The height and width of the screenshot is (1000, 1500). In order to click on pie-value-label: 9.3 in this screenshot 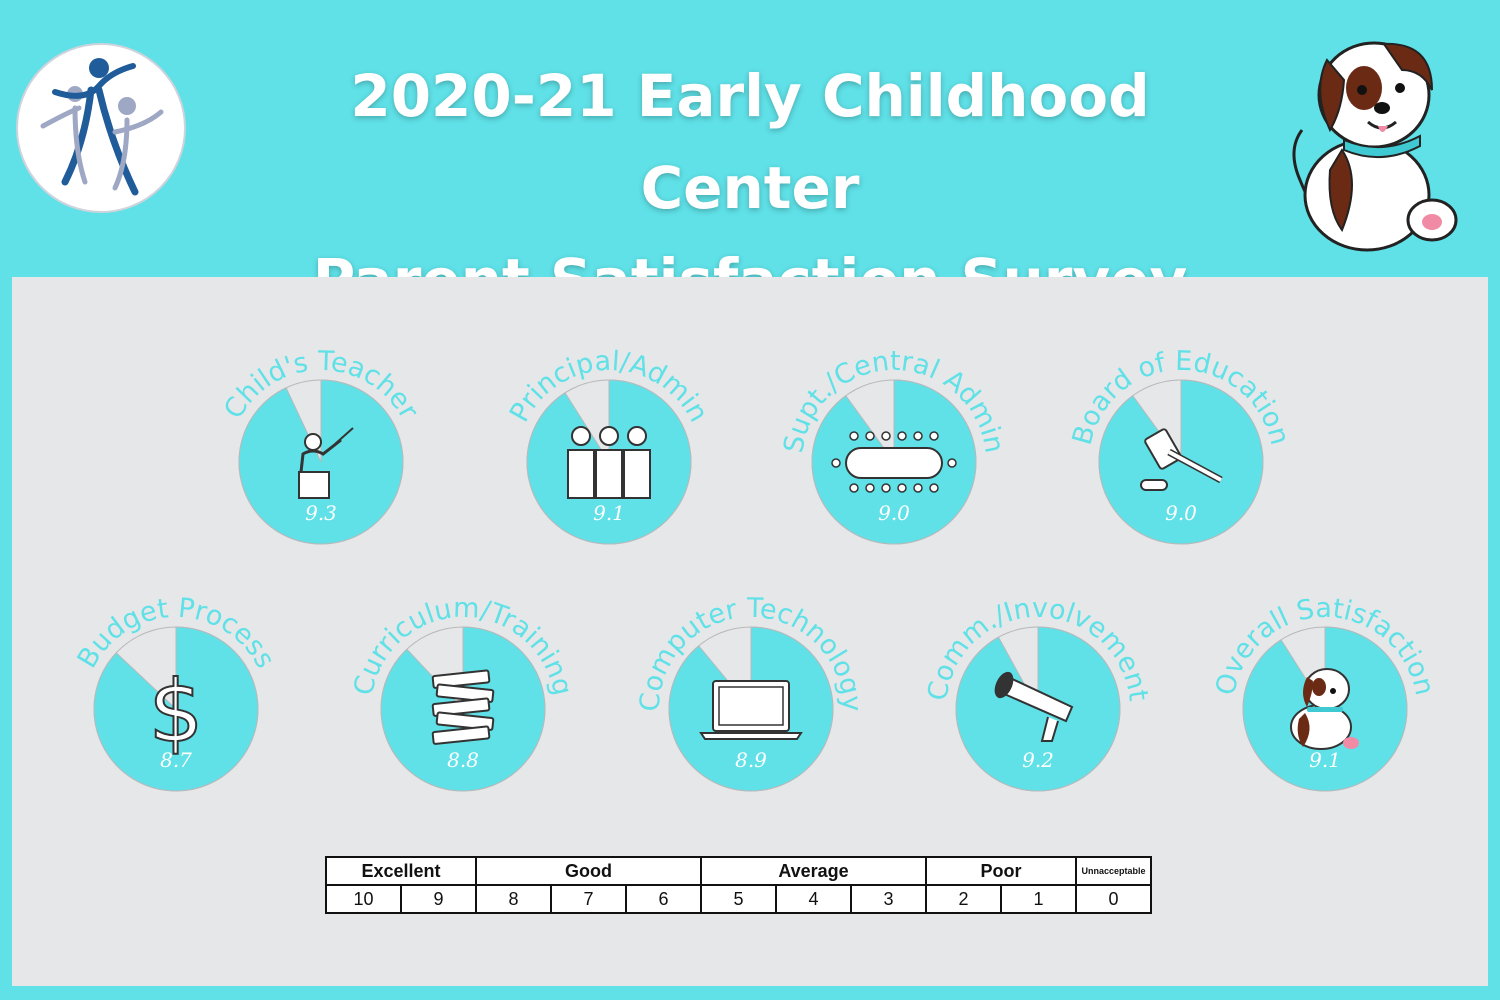, I will do `click(321, 513)`.